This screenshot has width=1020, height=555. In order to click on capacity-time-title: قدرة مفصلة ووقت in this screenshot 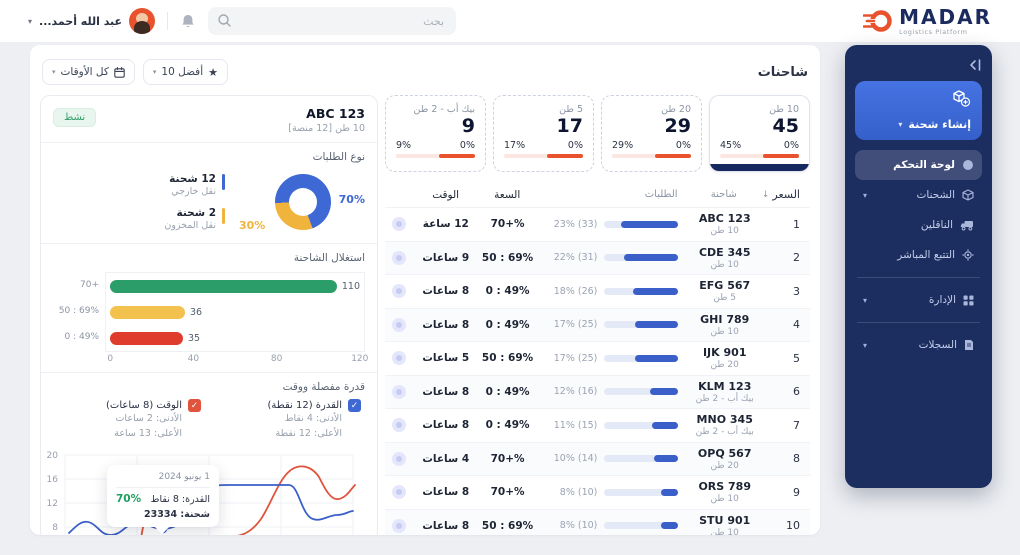, I will do `click(323, 387)`.